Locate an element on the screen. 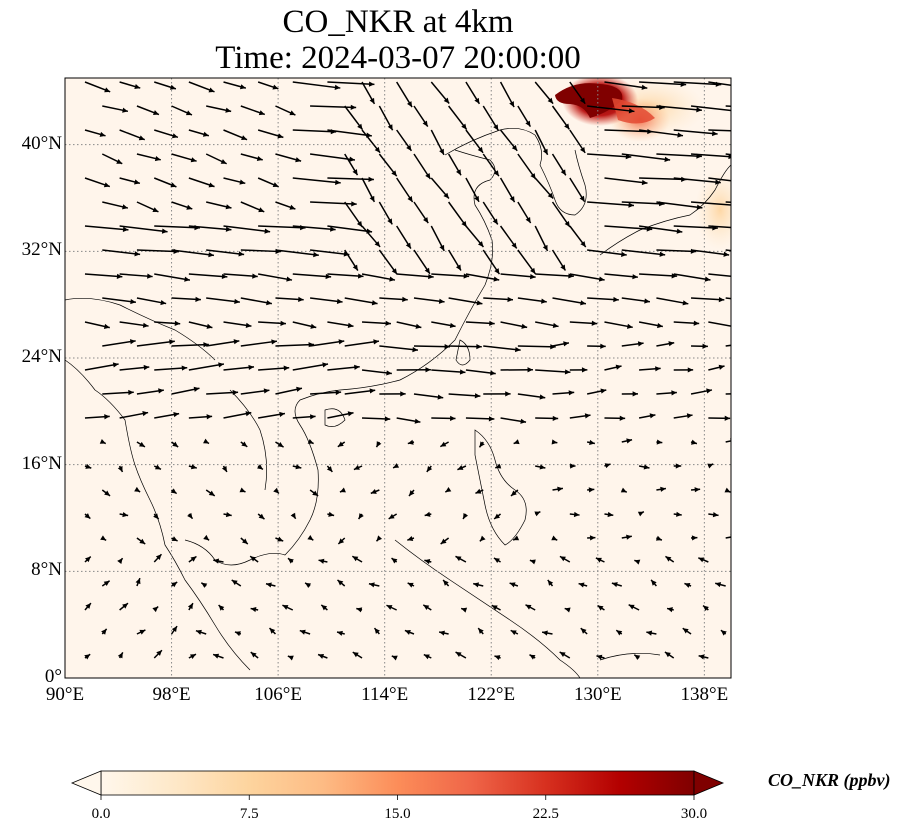  lat-tick-label: 8°N is located at coordinates (46, 570).